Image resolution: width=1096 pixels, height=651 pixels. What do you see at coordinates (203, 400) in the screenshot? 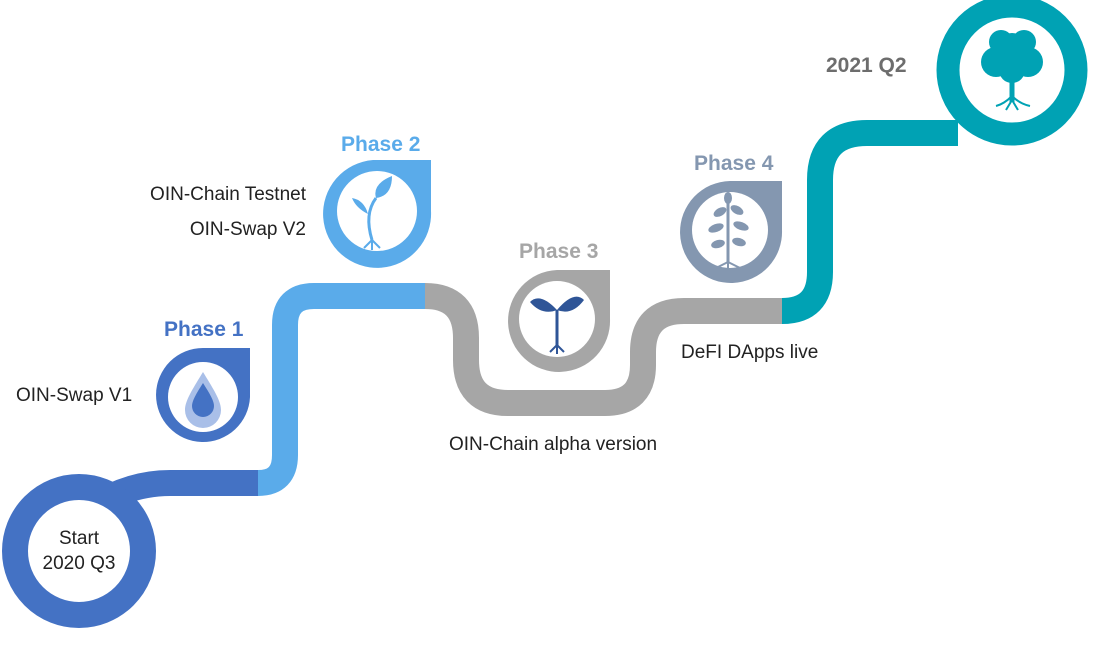
I see `water-drop-icon` at bounding box center [203, 400].